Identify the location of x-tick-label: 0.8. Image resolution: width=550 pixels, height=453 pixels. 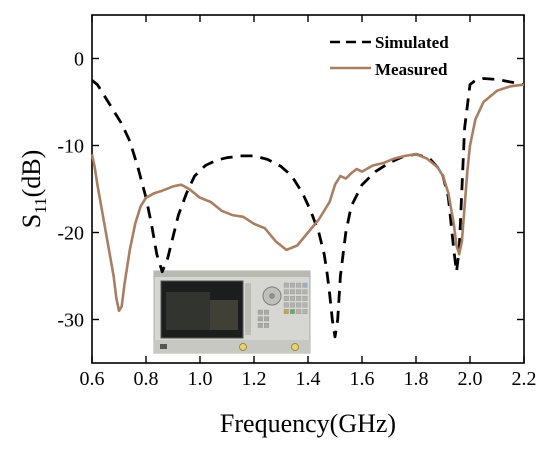
(146, 379).